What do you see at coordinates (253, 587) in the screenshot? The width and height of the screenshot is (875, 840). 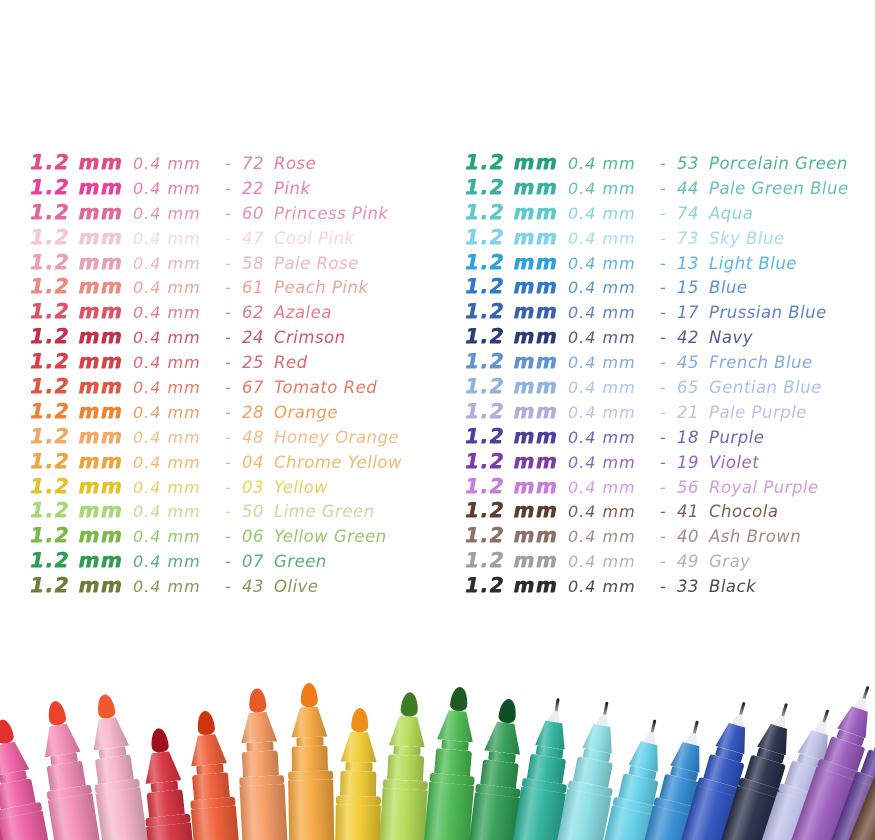 I see `color-code: 43` at bounding box center [253, 587].